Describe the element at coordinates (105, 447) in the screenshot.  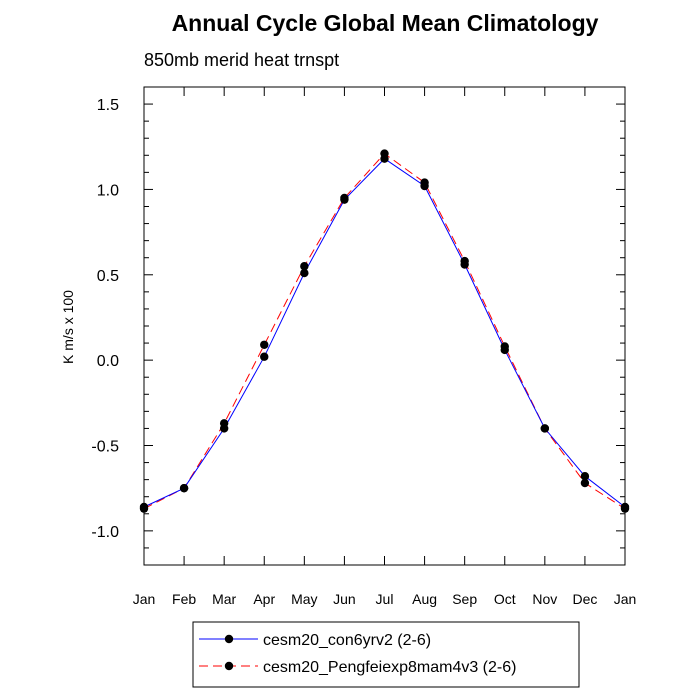
I see `y-tick-label: -0.5` at that location.